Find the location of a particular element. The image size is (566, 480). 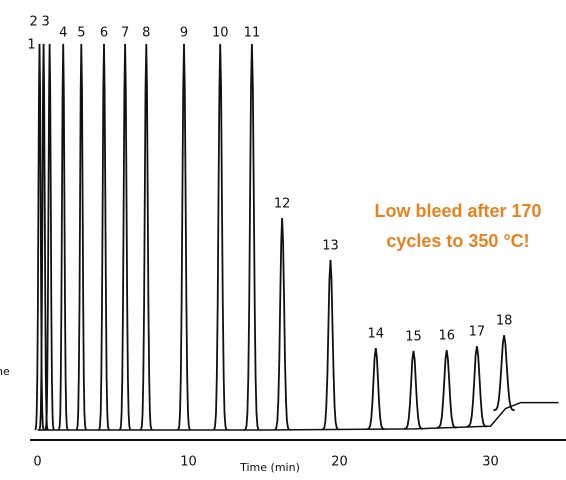

x-tick-label: 30 is located at coordinates (490, 462).